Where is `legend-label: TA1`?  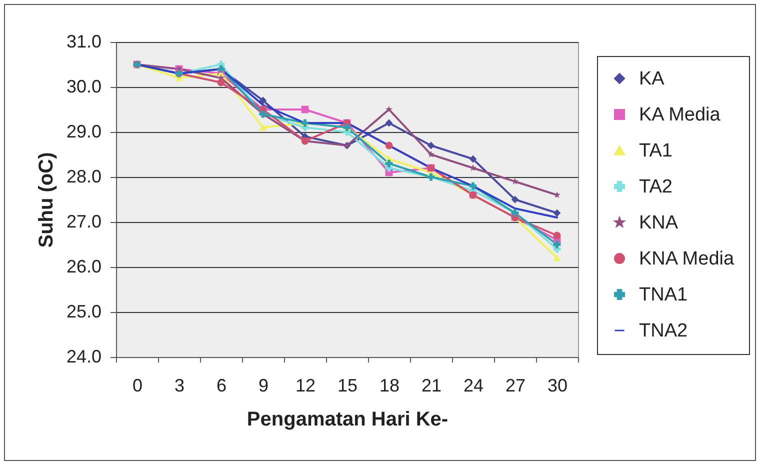 legend-label: TA1 is located at coordinates (655, 151).